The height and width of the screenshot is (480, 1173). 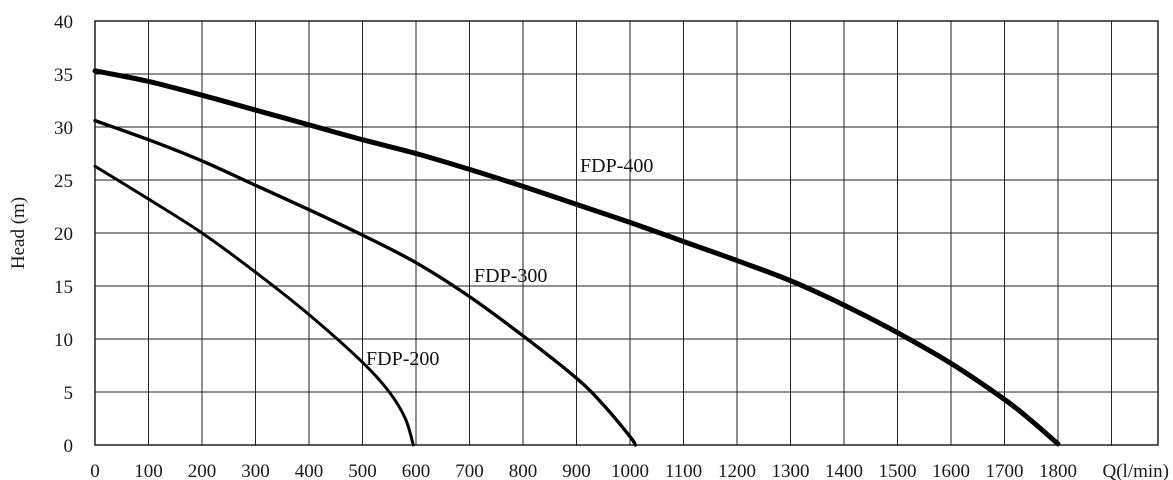 I want to click on y-tick-label: 15, so click(x=63, y=287).